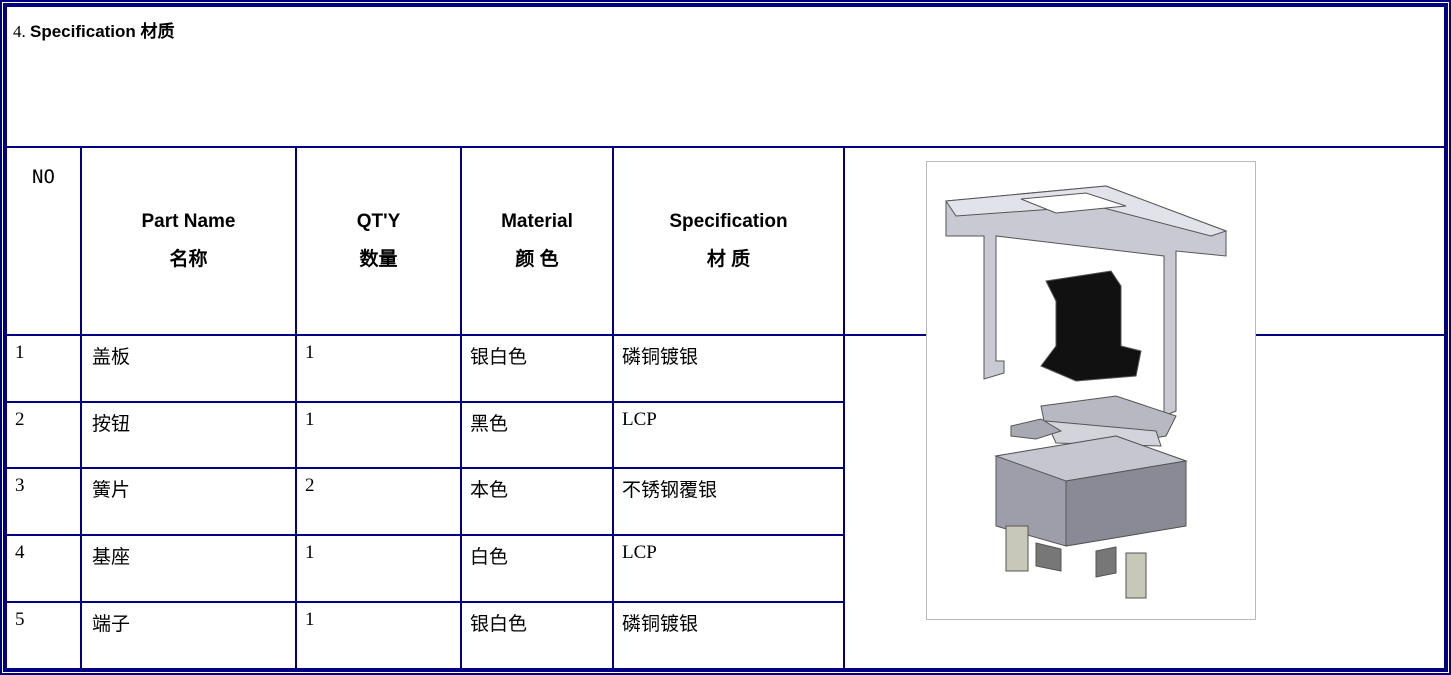 Image resolution: width=1451 pixels, height=675 pixels. What do you see at coordinates (537, 435) in the screenshot?
I see `table-cell: 黑色` at bounding box center [537, 435].